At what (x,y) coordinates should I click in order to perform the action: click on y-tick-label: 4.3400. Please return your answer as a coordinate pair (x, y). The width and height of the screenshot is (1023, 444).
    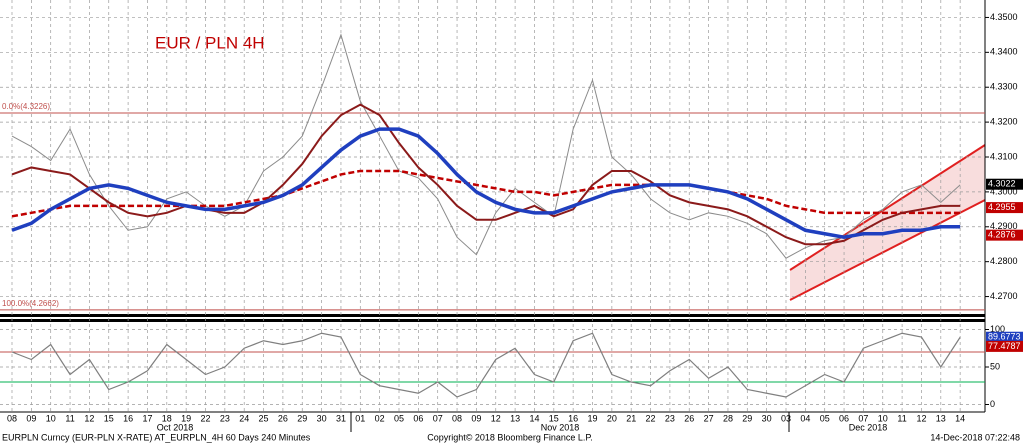
    Looking at the image, I should click on (1004, 52).